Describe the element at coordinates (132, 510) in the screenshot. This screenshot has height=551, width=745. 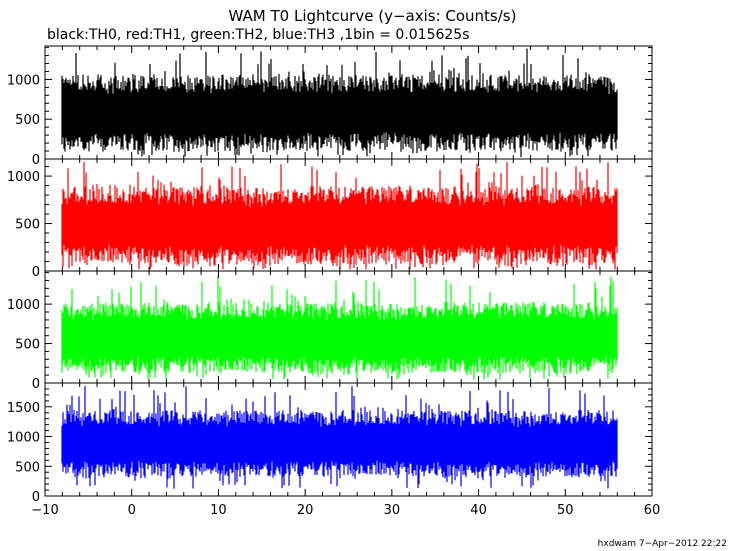
I see `x-tick-label: 0` at that location.